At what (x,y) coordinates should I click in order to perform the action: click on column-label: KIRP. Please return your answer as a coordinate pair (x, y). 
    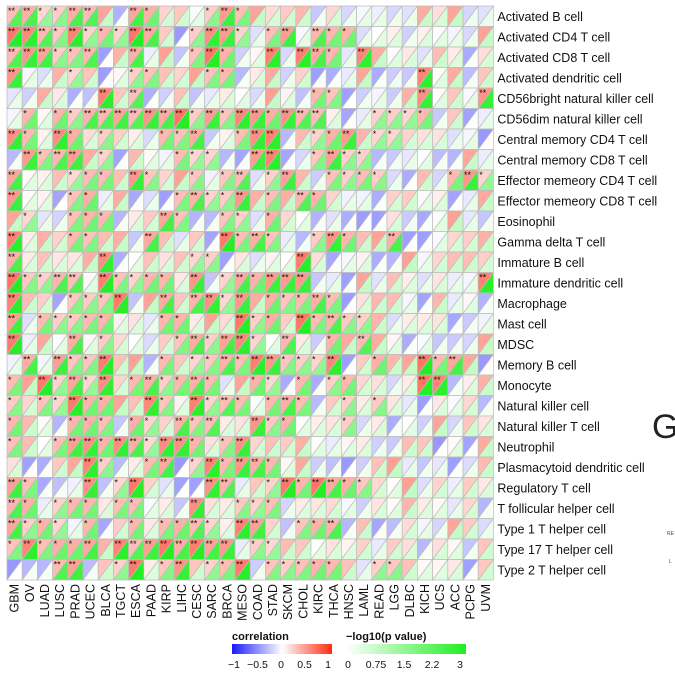
    Looking at the image, I should click on (167, 598).